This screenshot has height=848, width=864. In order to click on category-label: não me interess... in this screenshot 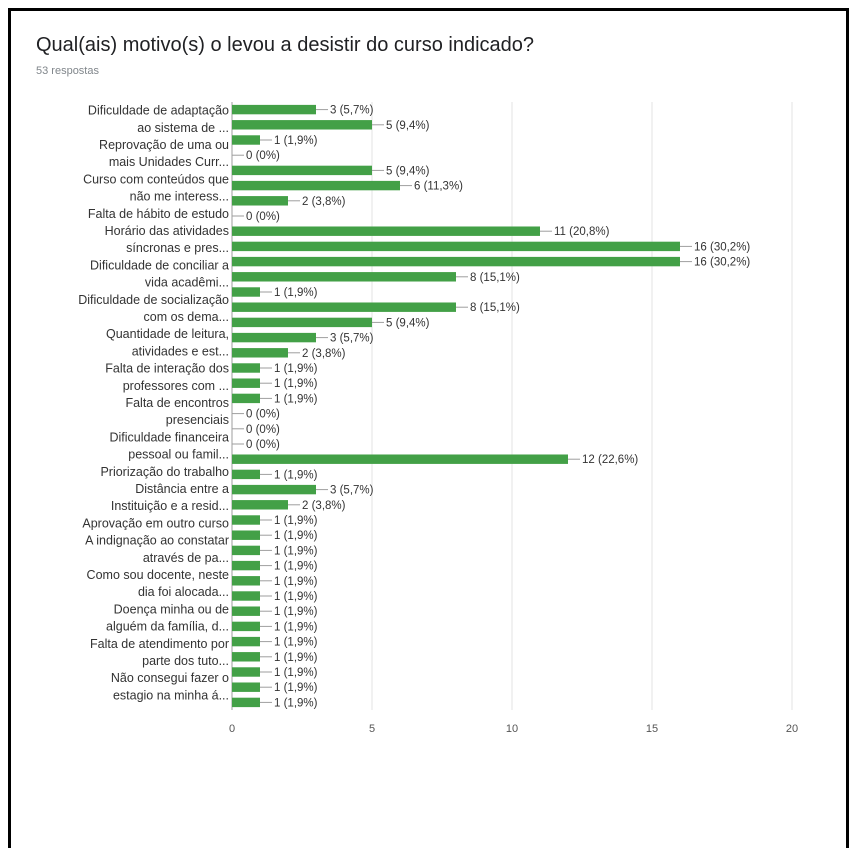, I will do `click(179, 197)`.